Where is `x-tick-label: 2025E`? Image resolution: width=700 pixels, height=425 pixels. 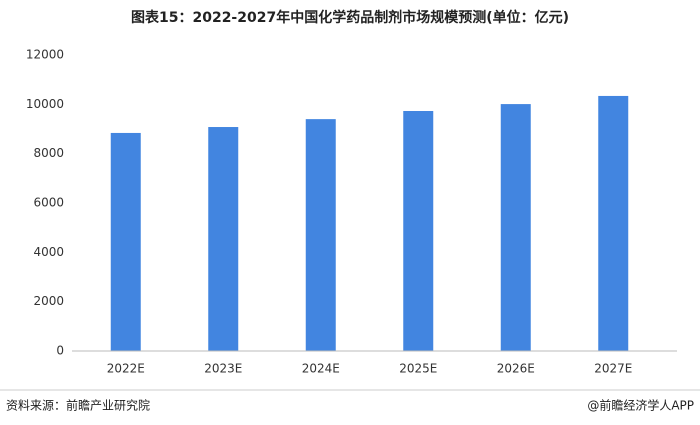
x-tick-label: 2025E is located at coordinates (418, 369).